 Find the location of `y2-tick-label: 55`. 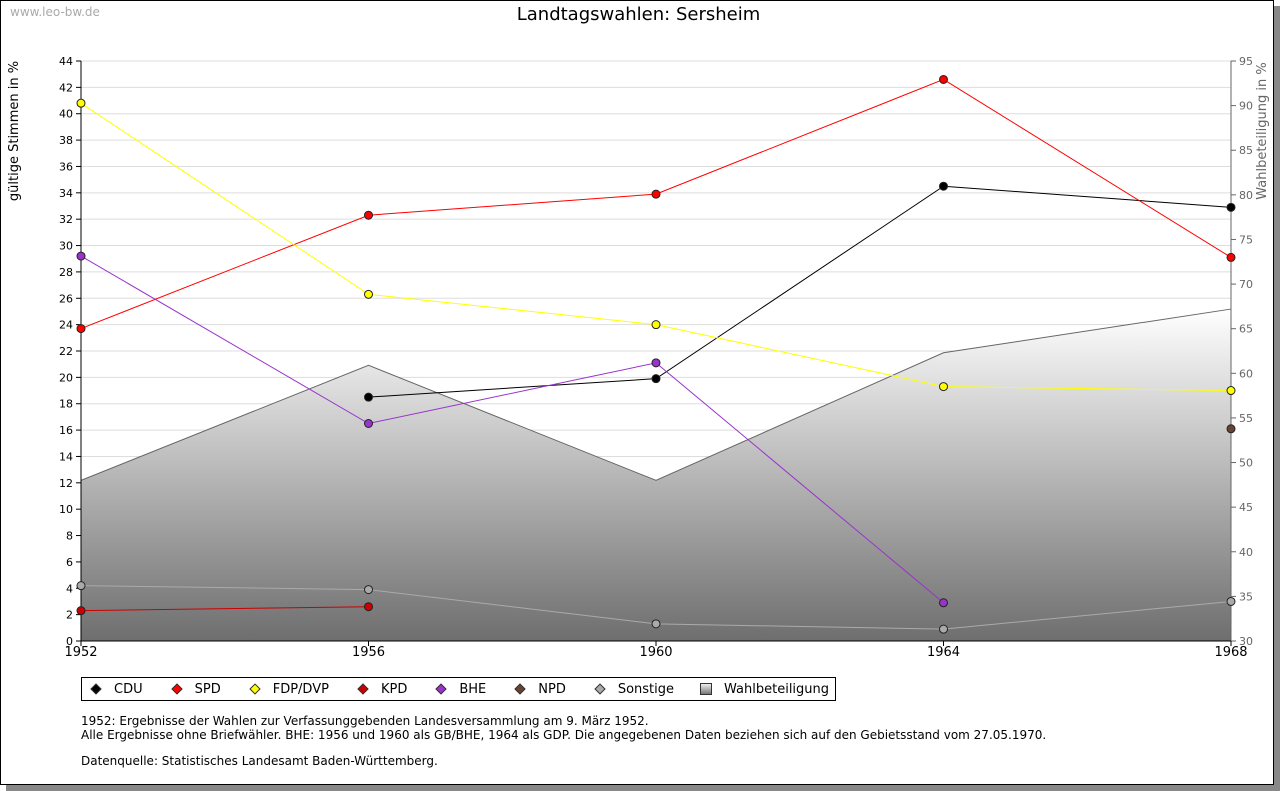

y2-tick-label: 55 is located at coordinates (1246, 418).